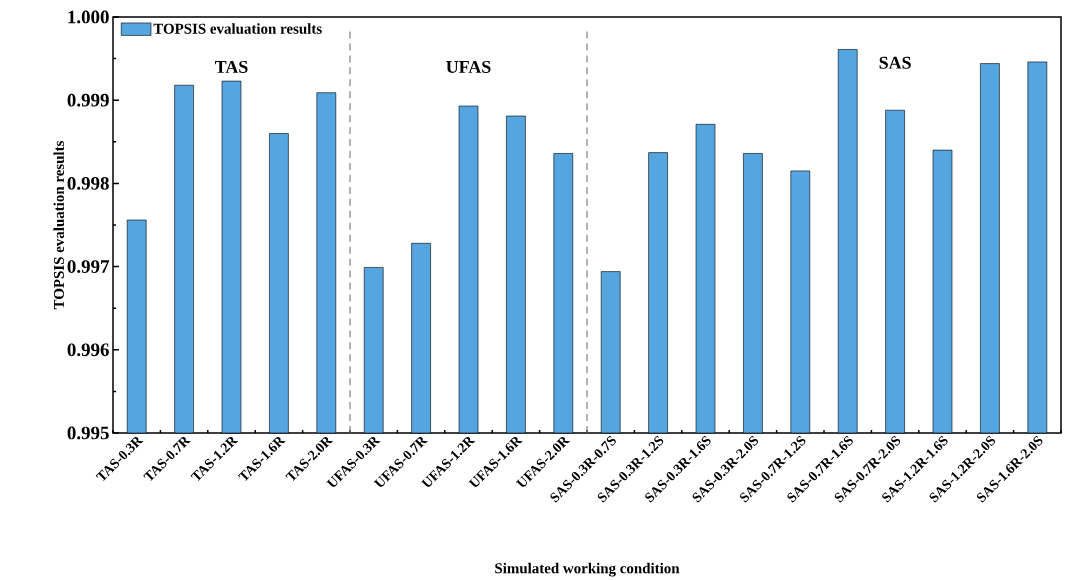 The width and height of the screenshot is (1076, 580). I want to click on annotation: SAS, so click(895, 62).